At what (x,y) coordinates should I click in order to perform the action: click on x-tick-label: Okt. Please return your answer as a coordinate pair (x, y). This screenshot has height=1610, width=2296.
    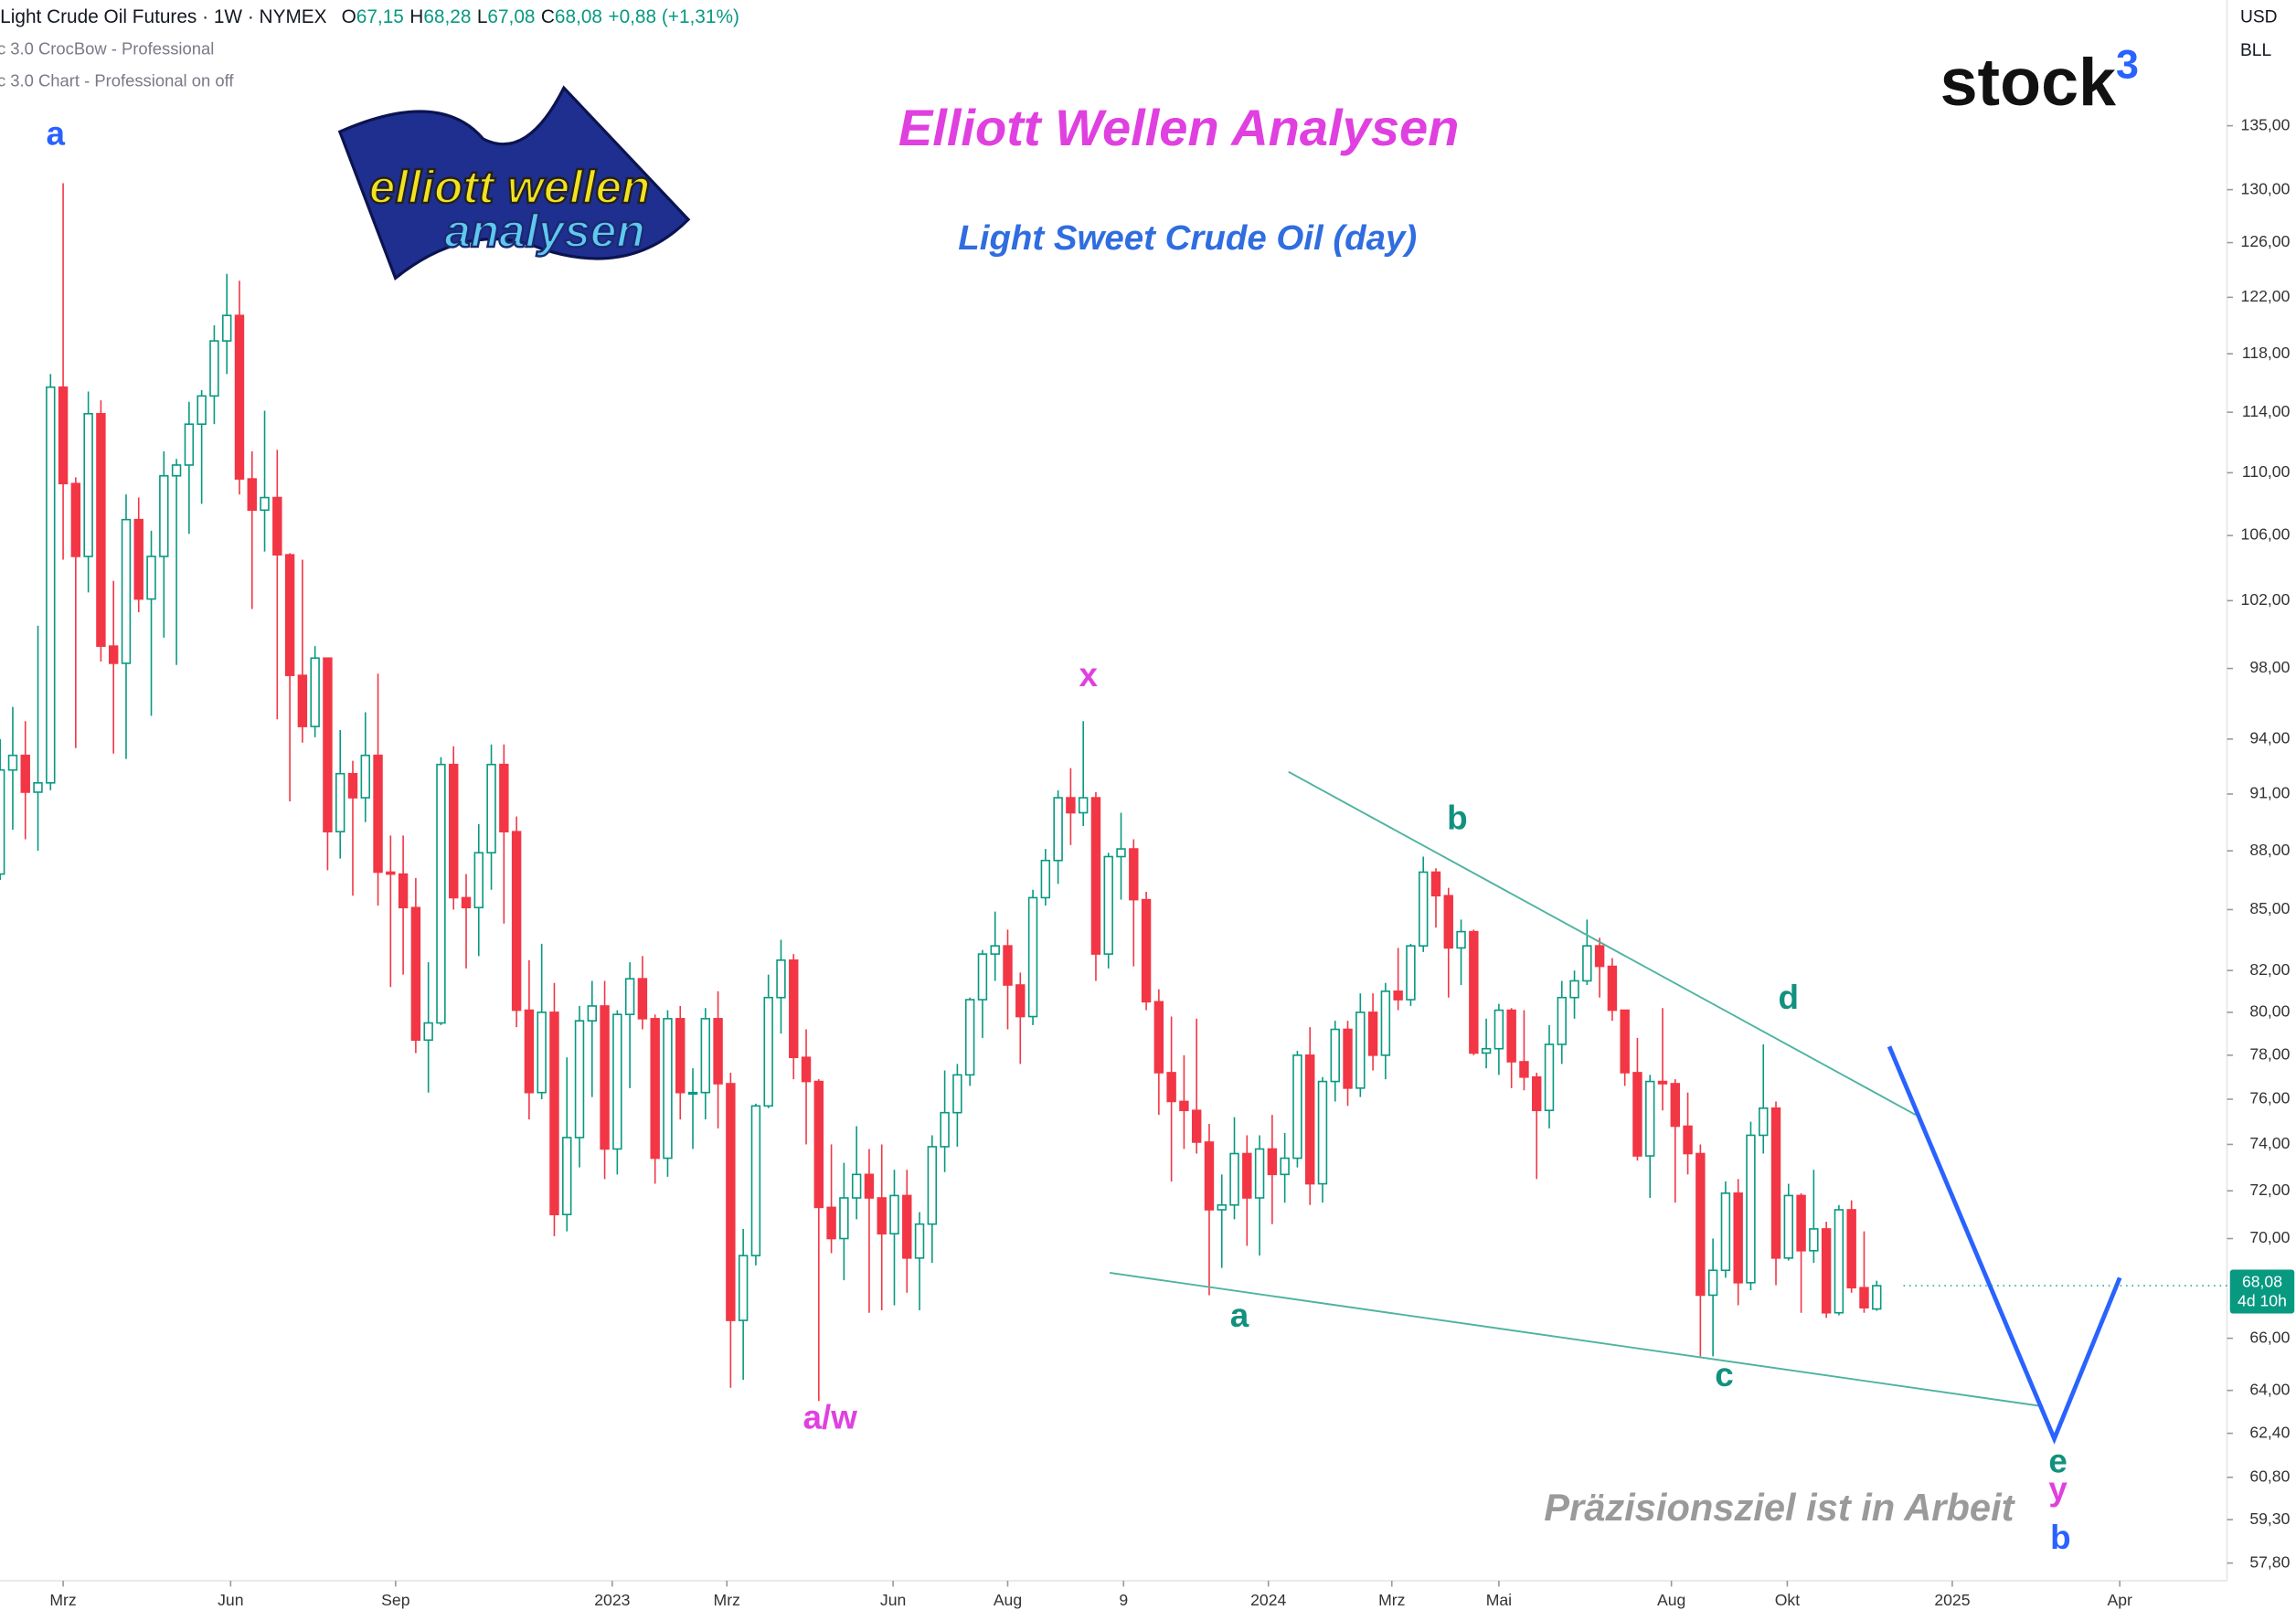
    Looking at the image, I should click on (1788, 1600).